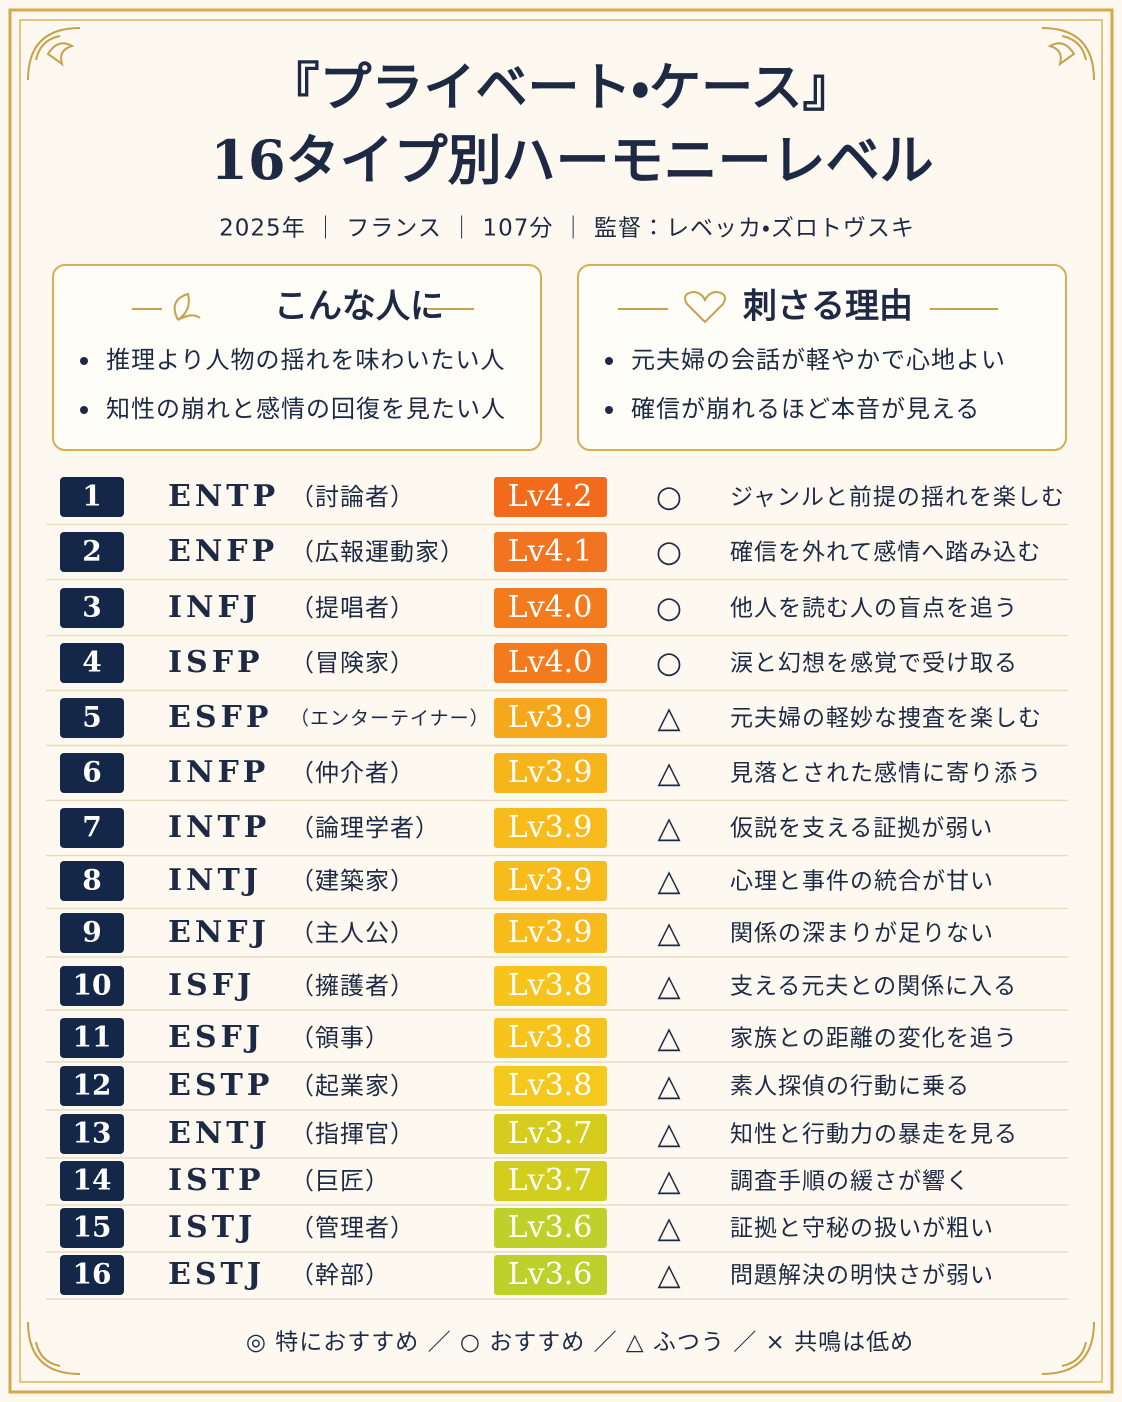 This screenshot has height=1402, width=1122. What do you see at coordinates (216, 1180) in the screenshot?
I see `type: ISTP` at bounding box center [216, 1180].